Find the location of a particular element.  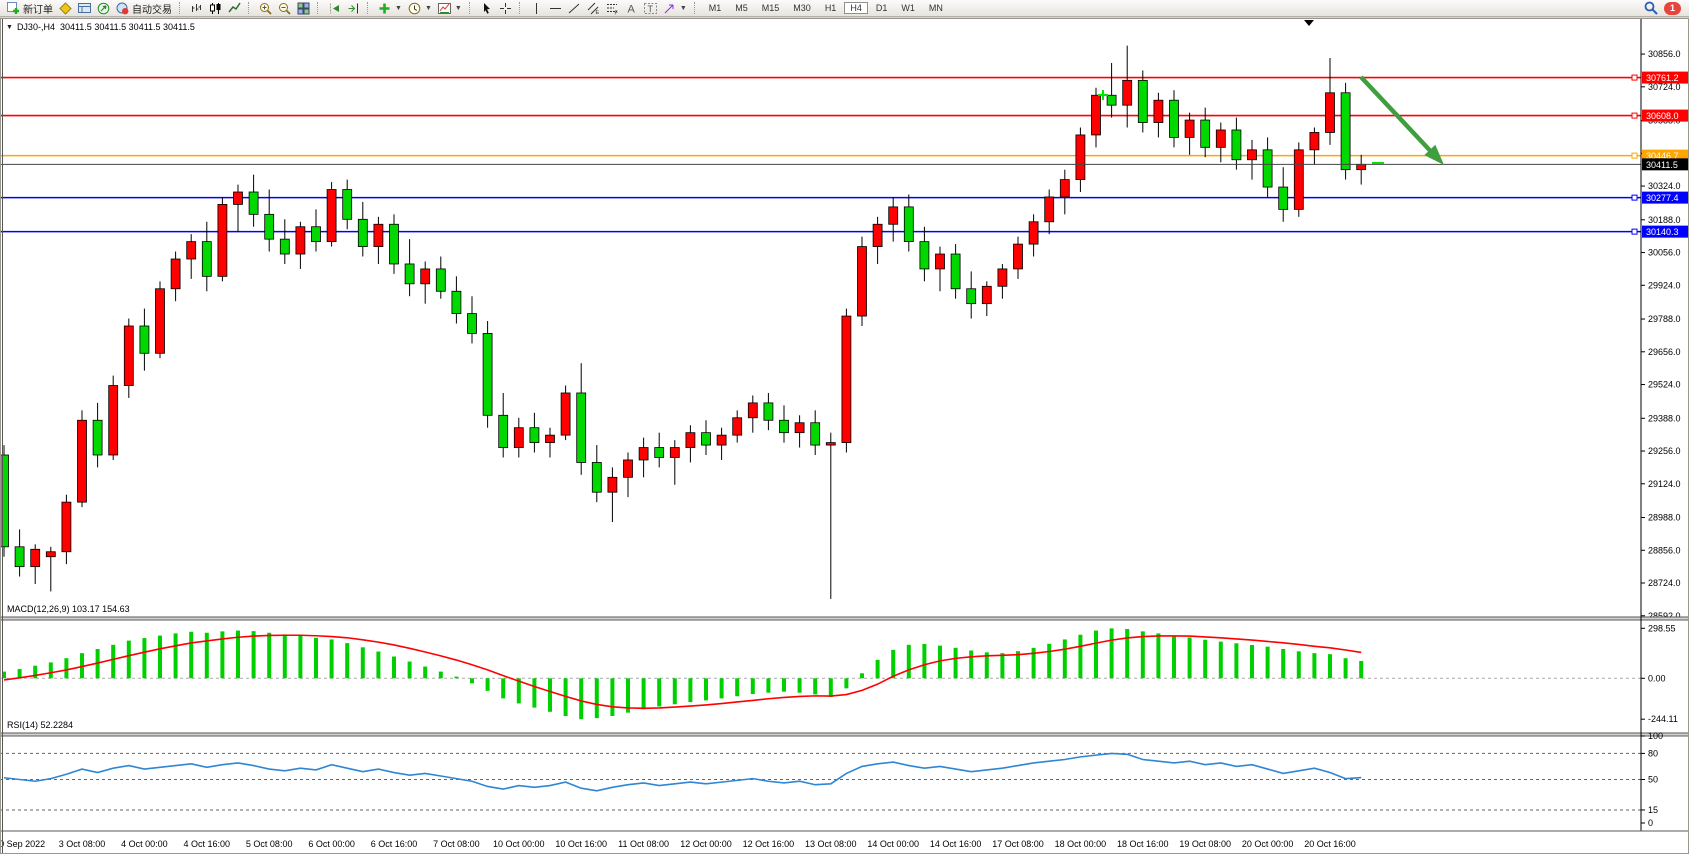

templates-icon is located at coordinates (444, 8).